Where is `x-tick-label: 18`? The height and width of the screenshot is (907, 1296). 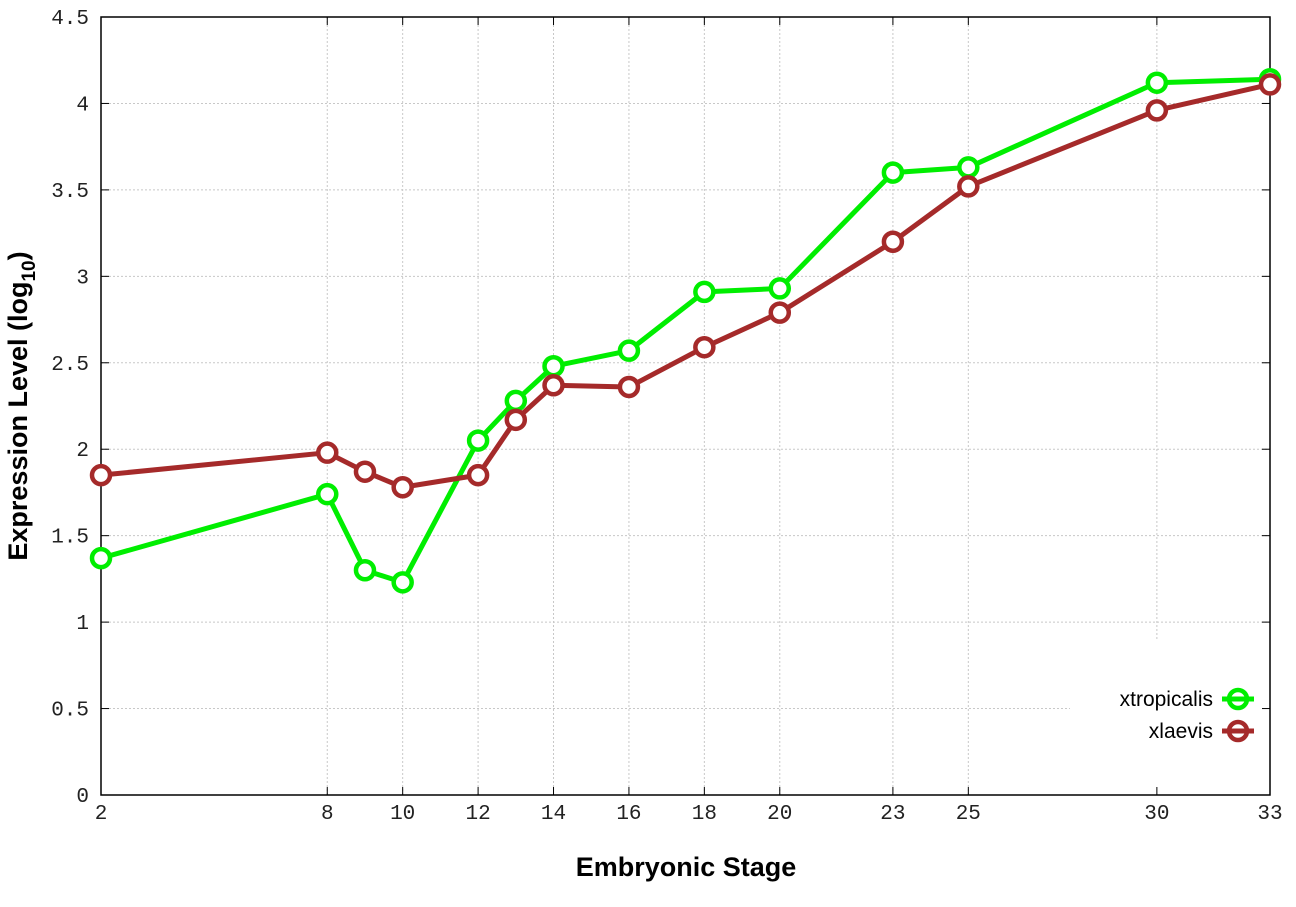 x-tick-label: 18 is located at coordinates (704, 814).